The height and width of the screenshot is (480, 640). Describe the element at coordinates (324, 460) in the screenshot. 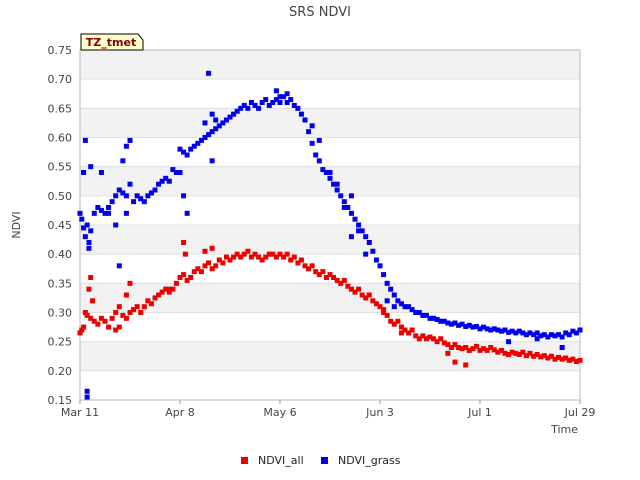

I see `legend-marker-ndvi-grass` at that location.